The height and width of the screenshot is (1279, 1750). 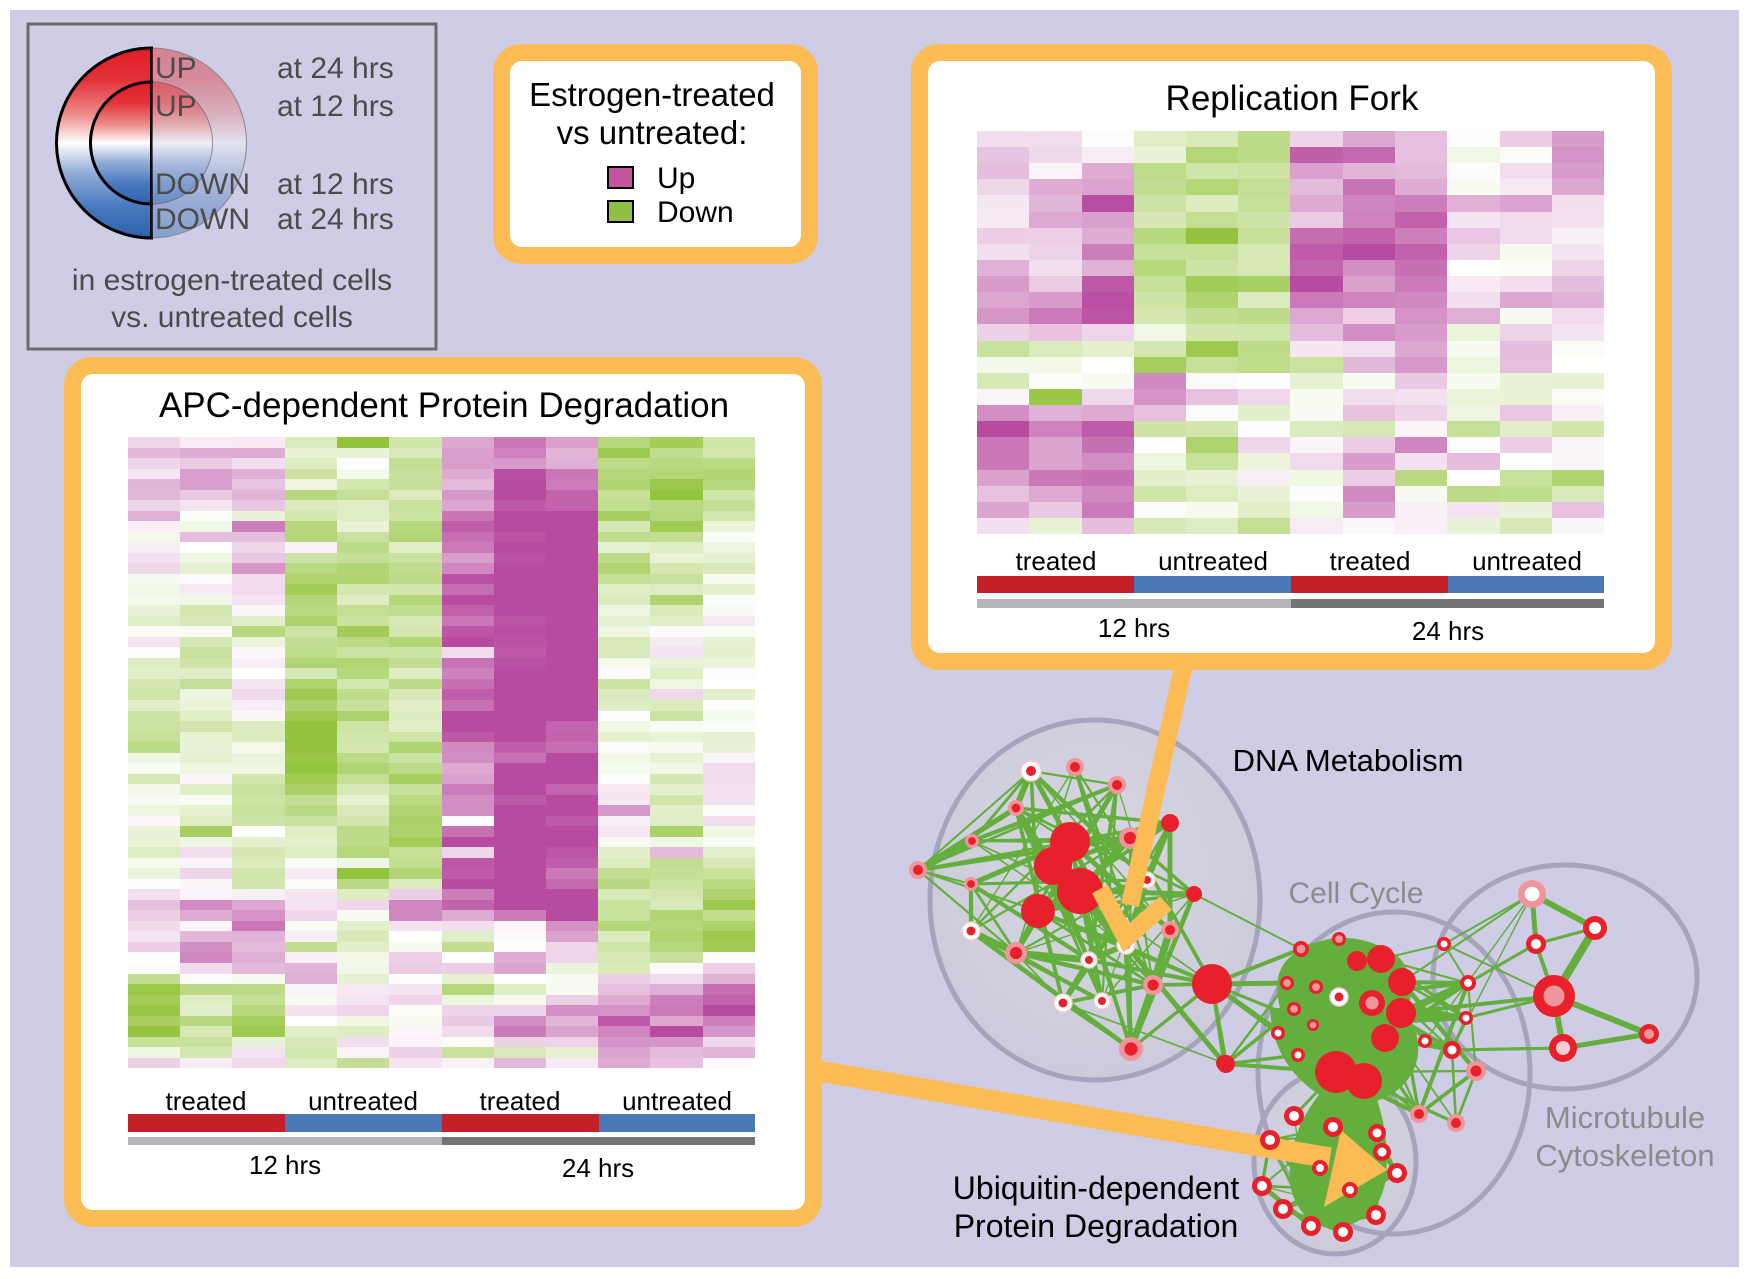 I want to click on svg-text: DNA Metabolism, so click(x=1348, y=760).